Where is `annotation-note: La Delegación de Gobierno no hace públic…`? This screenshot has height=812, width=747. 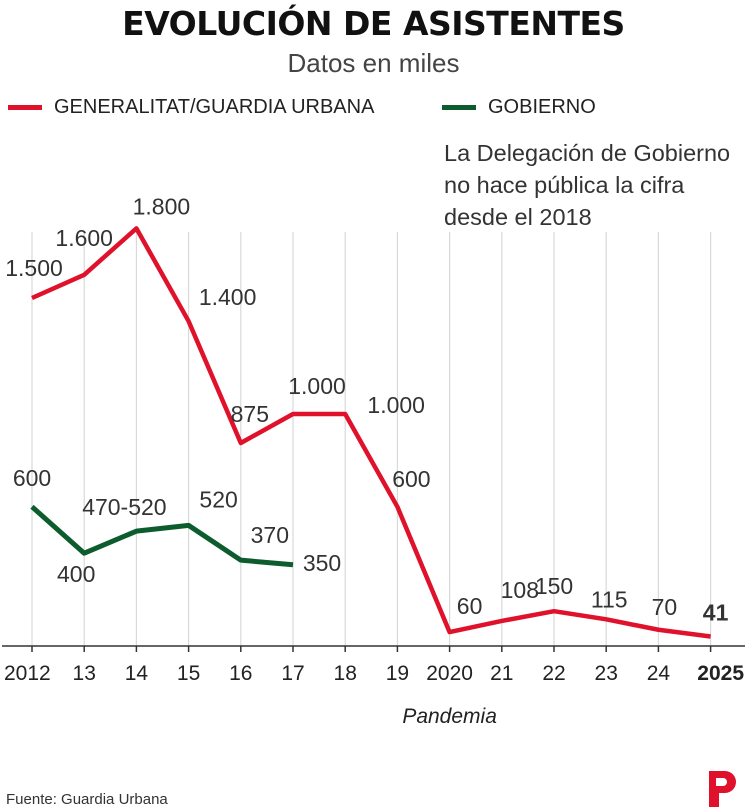 annotation-note: La Delegación de Gobierno no hace públic… is located at coordinates (587, 185).